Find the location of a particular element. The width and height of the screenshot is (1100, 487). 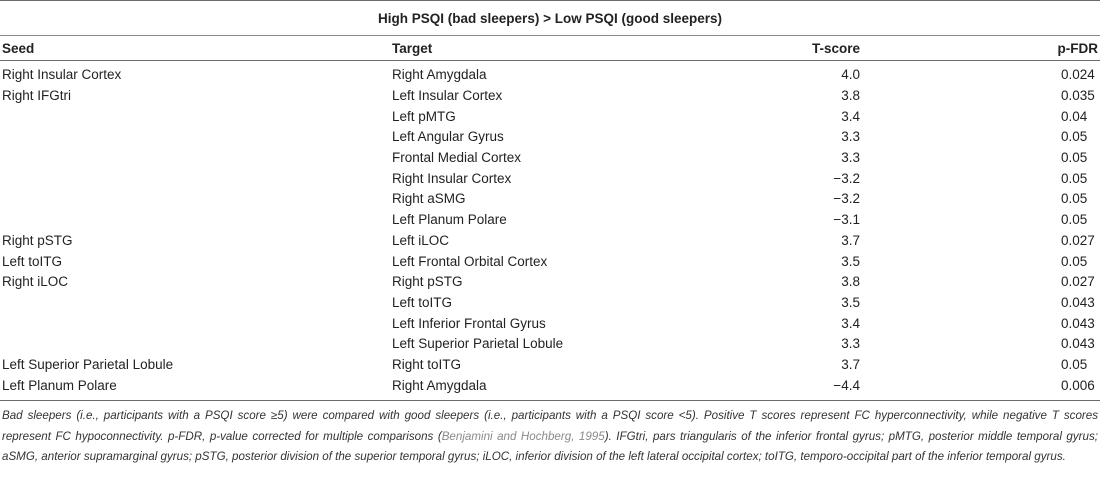

cell-target: Left Angular Gyrus is located at coordinates (448, 137).